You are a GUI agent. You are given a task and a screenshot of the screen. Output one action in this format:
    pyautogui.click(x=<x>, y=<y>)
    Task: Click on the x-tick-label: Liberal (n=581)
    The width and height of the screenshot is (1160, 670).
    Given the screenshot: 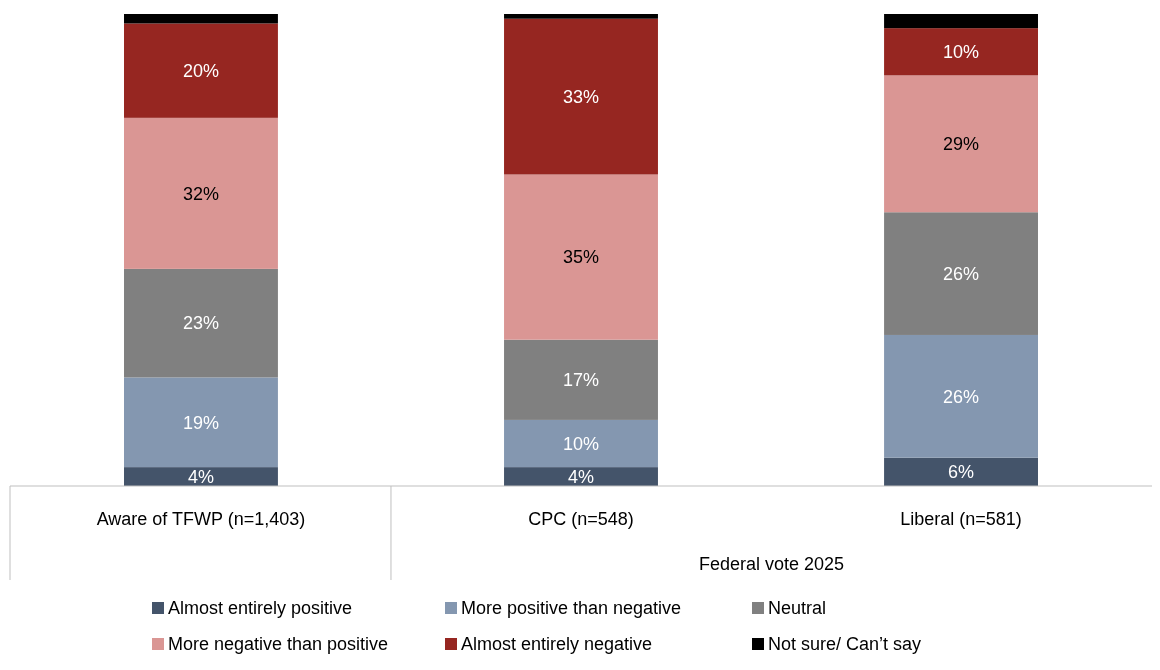 What is the action you would take?
    pyautogui.click(x=961, y=519)
    